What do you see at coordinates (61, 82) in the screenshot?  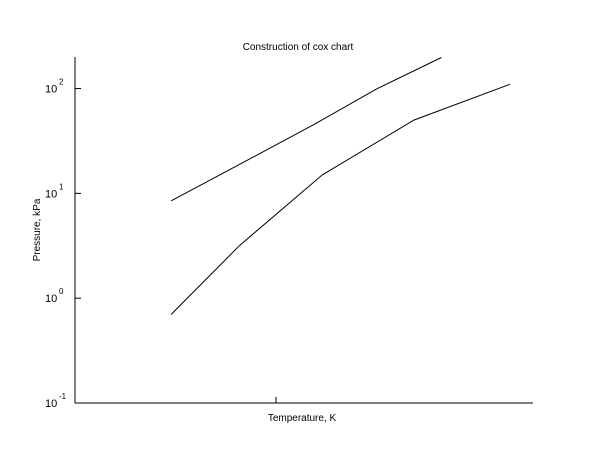 I see `y-tick-exponent: 2` at bounding box center [61, 82].